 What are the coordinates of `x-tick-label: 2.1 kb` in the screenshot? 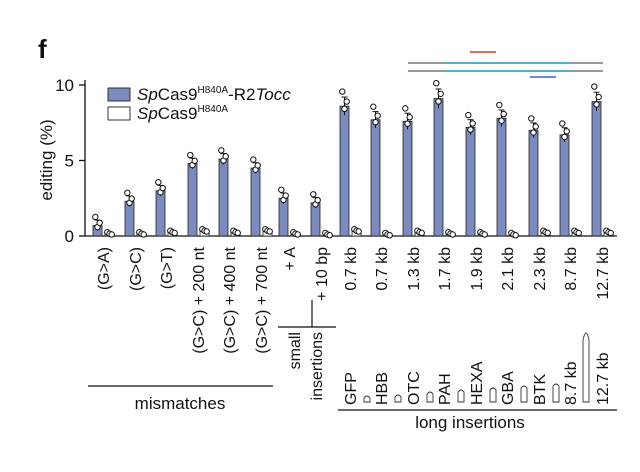 It's located at (508, 269).